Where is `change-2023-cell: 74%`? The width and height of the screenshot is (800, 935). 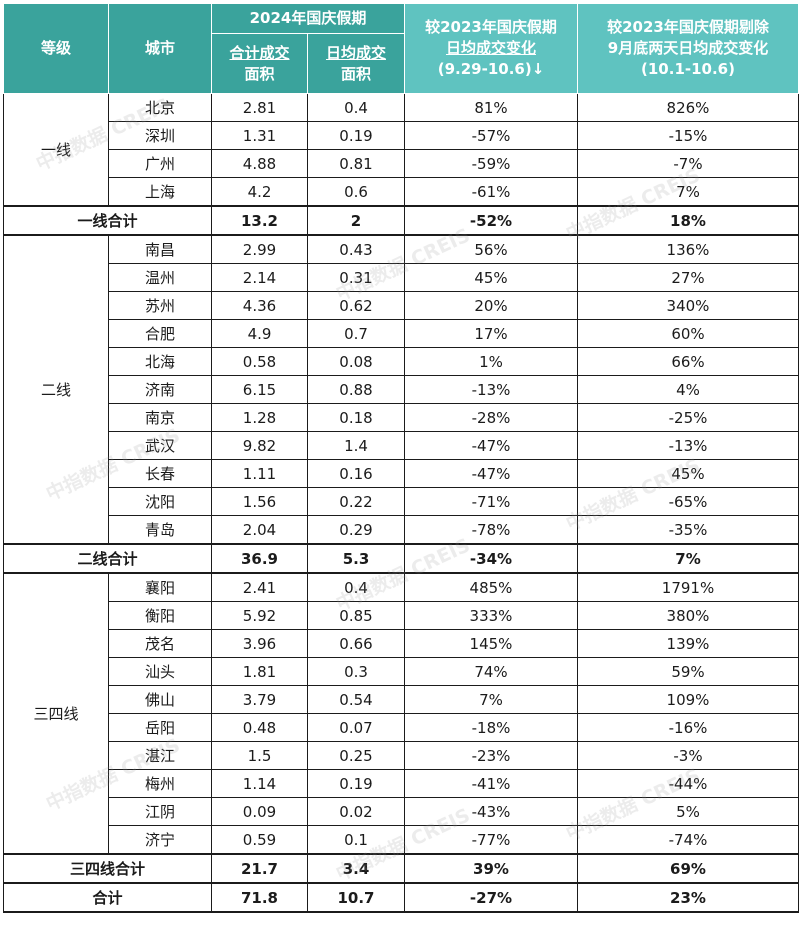 change-2023-cell: 74% is located at coordinates (491, 671).